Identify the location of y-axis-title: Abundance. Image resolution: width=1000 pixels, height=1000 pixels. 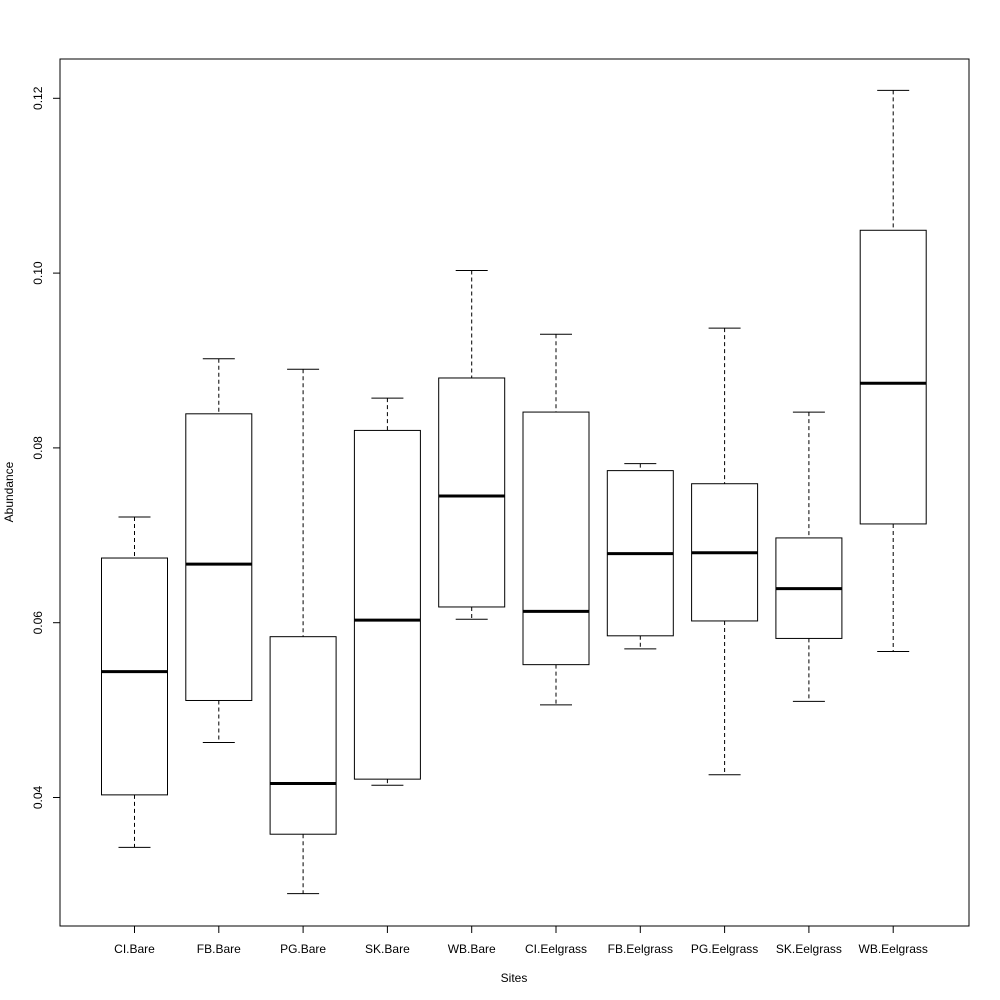
(9, 491).